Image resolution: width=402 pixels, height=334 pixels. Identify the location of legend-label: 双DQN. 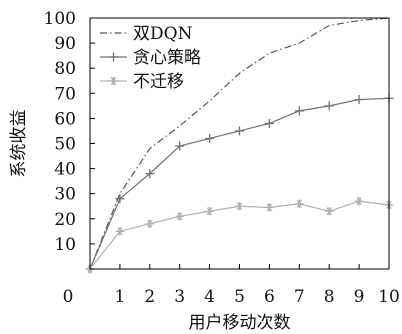
(163, 34).